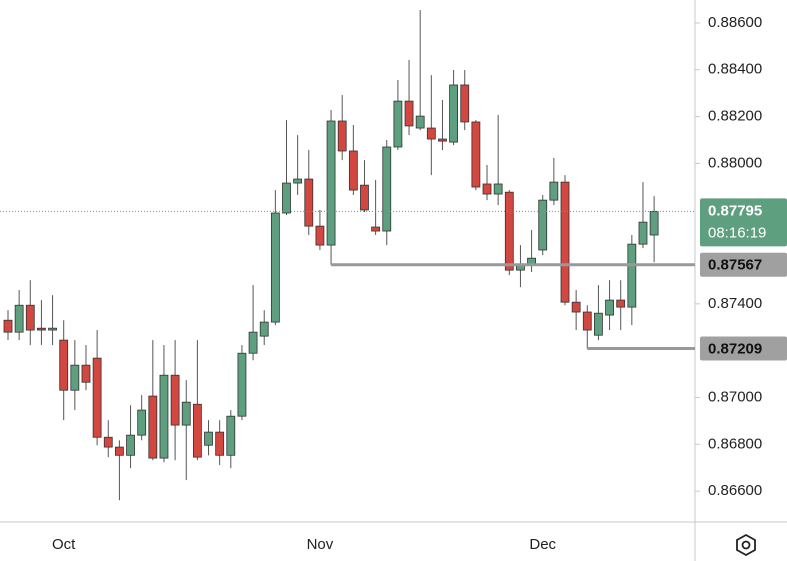 The height and width of the screenshot is (561, 787). I want to click on y-tick-label: 0.86600, so click(735, 490).